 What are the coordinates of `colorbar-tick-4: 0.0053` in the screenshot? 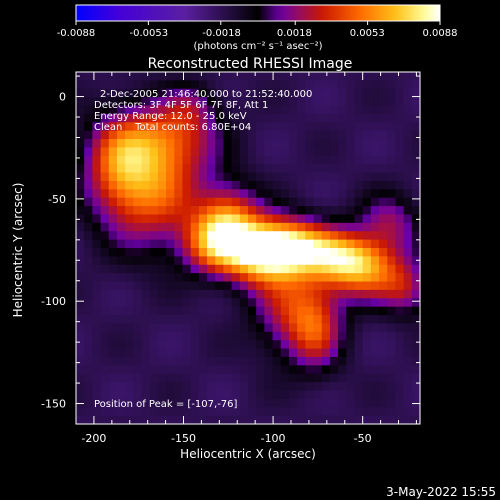 It's located at (367, 33).